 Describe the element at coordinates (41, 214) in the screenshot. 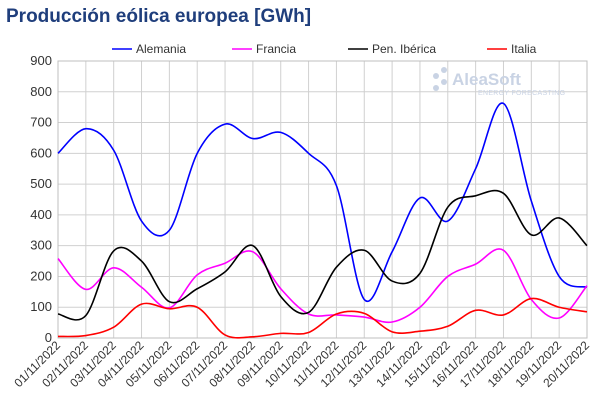

I see `y-tick-label: 400` at that location.